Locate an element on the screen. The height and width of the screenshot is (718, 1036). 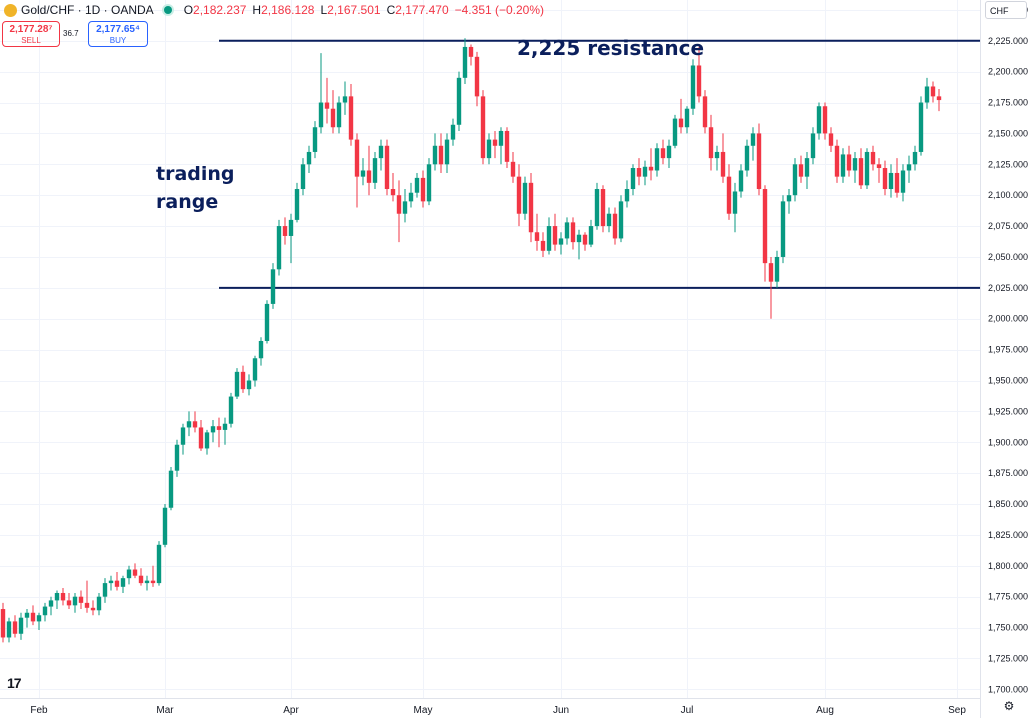
price-tick-label: 1,750.000 is located at coordinates (1008, 628).